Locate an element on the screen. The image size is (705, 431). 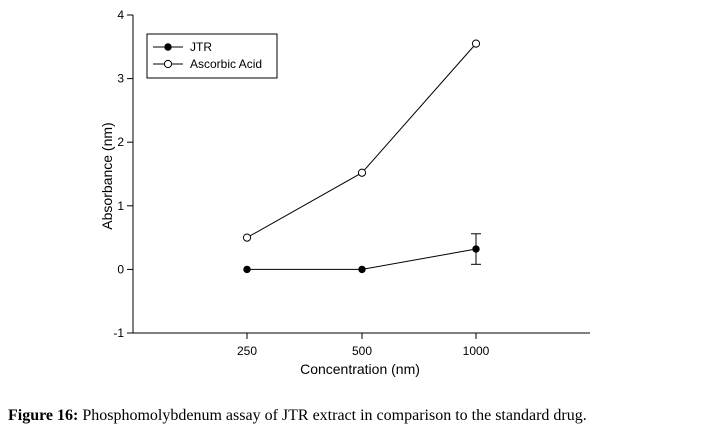
y-tick-label: 1 is located at coordinates (120, 206).